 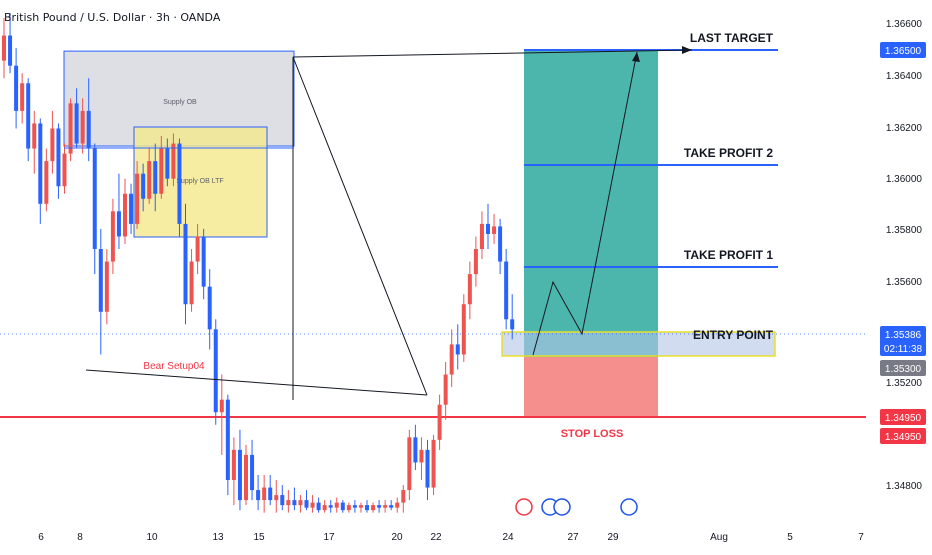 I want to click on y-tick-label: 1.36600, so click(x=904, y=24).